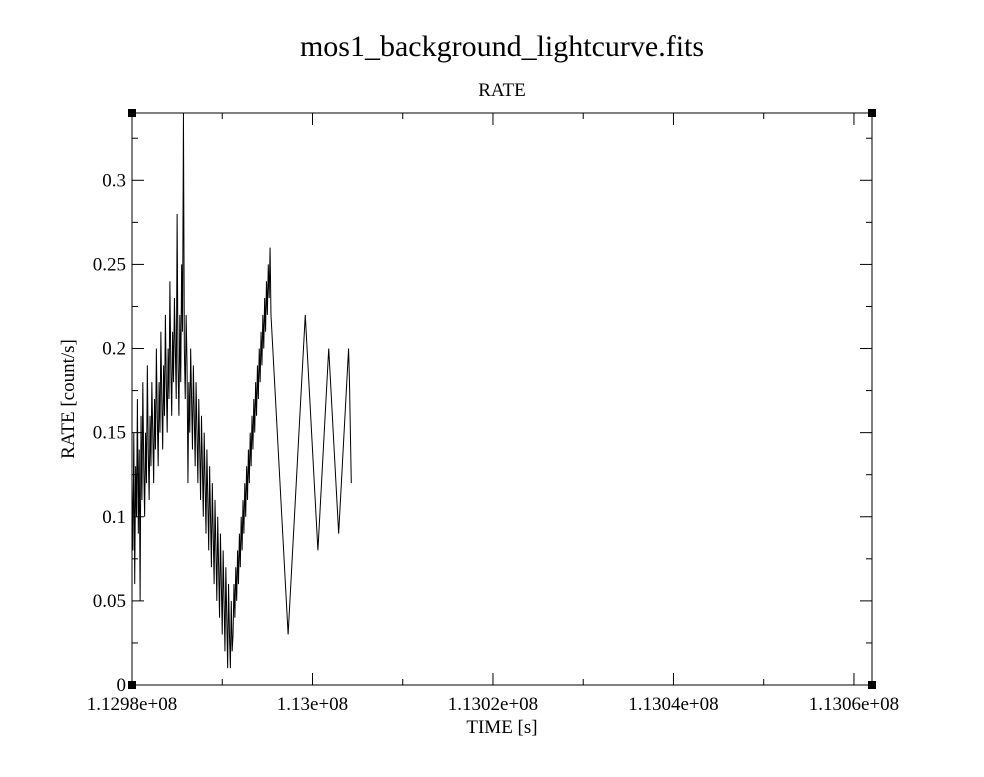 This screenshot has width=984, height=777. I want to click on x-tick-label-4: 1.1306e+08, so click(854, 704).